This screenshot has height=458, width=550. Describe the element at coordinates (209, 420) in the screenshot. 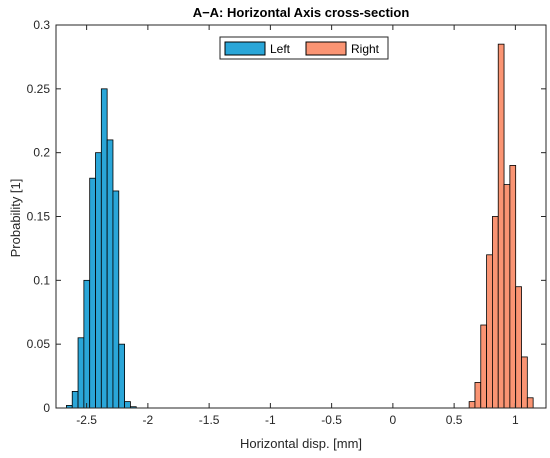

I see `x-tick-label: -1.5` at that location.